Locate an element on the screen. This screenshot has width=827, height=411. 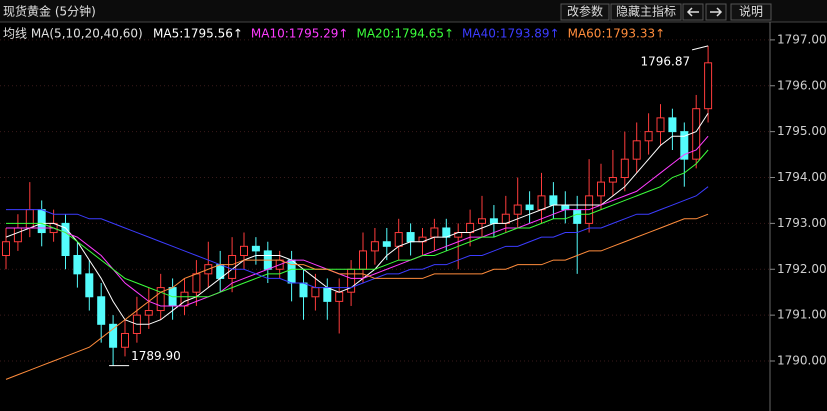
arrow-right-icon is located at coordinates (716, 12).